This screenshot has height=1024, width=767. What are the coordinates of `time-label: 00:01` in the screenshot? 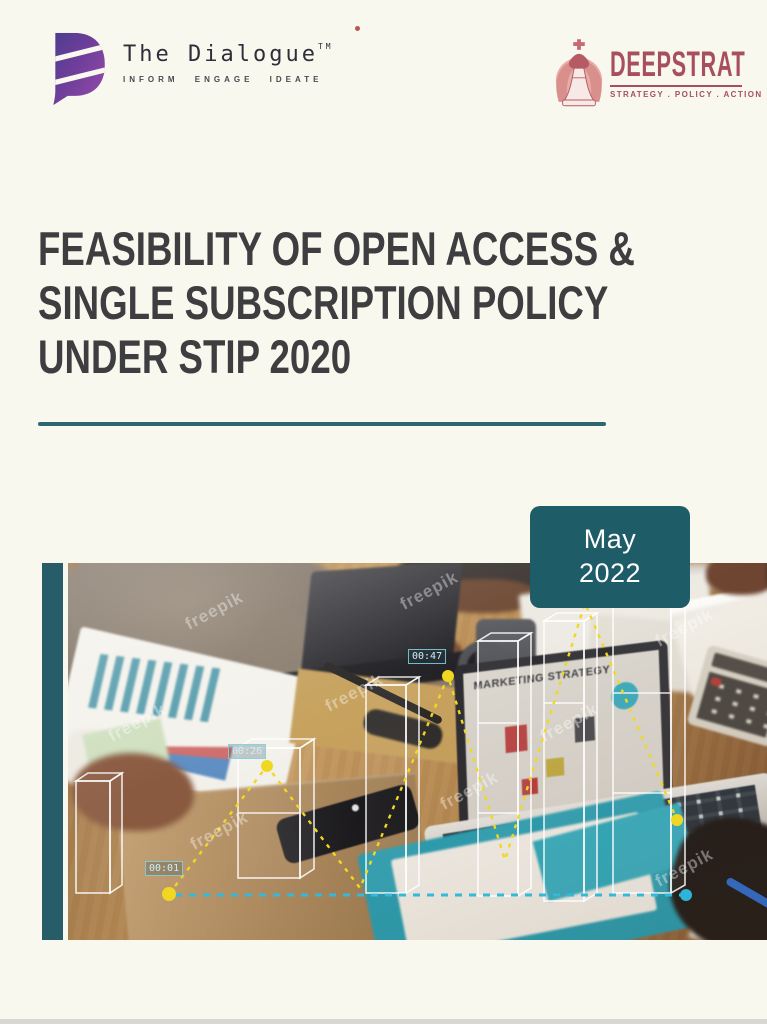 It's located at (164, 868).